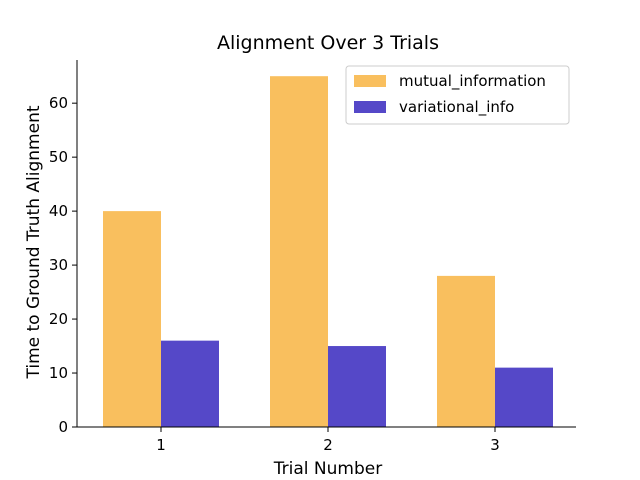 This screenshot has width=640, height=480. Describe the element at coordinates (34, 242) in the screenshot. I see `y-axis-label: Time to Ground Truth Alignment` at that location.